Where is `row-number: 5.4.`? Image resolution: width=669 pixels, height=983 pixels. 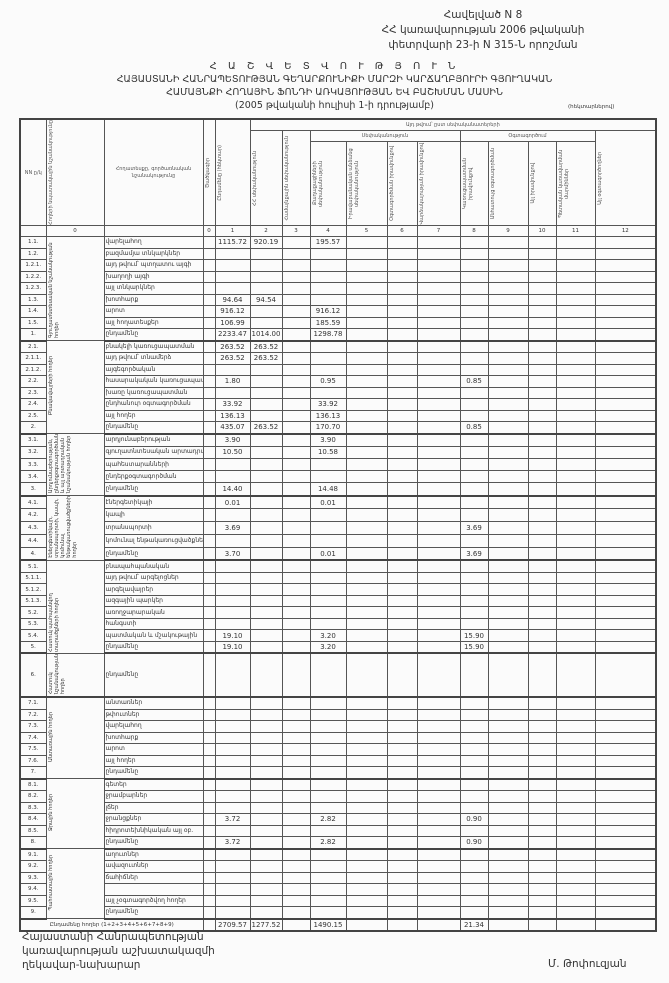 row-number: 5.4. is located at coordinates (33, 635).